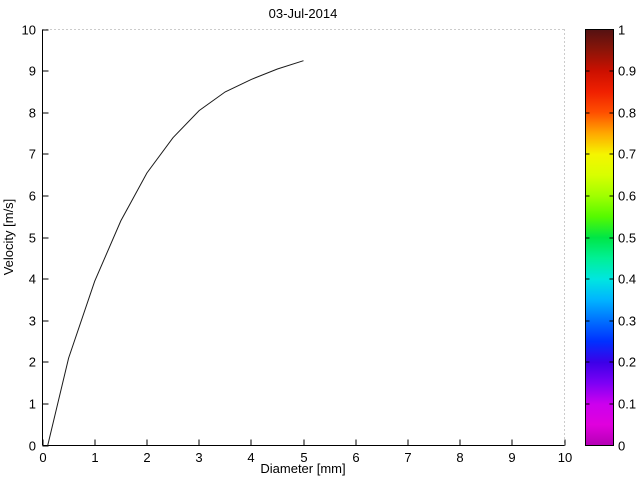 The width and height of the screenshot is (640, 480). Describe the element at coordinates (627, 196) in the screenshot. I see `colorbar-tick-label: 0.6` at that location.